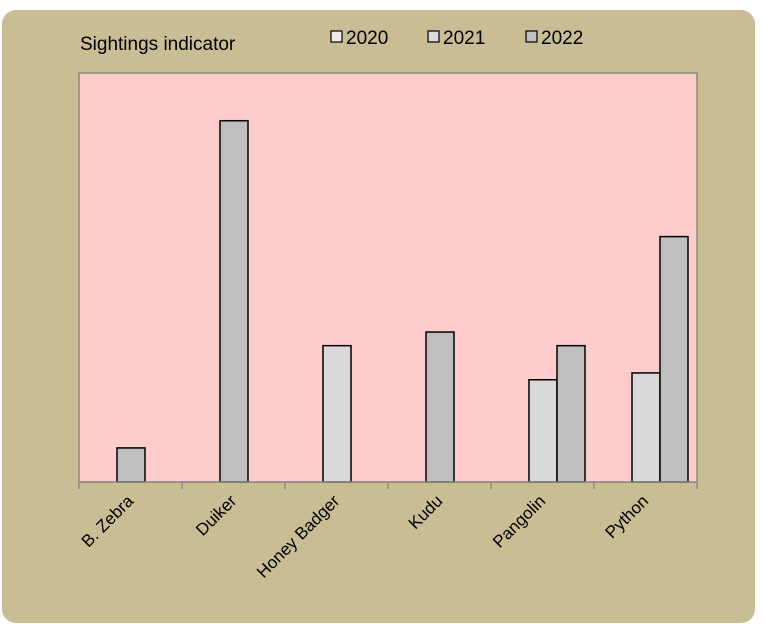 The width and height of the screenshot is (764, 624). Describe the element at coordinates (562, 38) in the screenshot. I see `legend-label-2022: 2022` at that location.